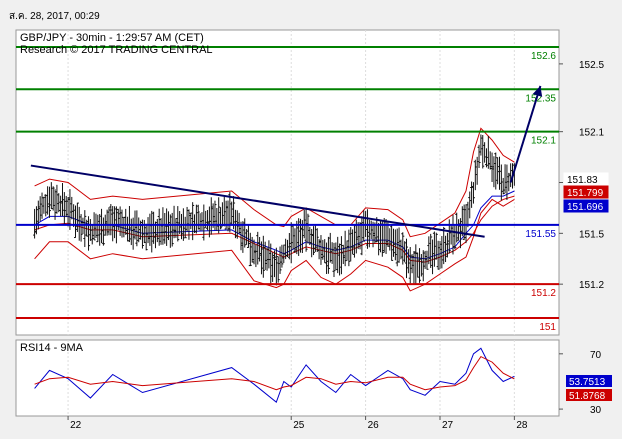 The image size is (622, 439). Describe the element at coordinates (591, 285) in the screenshot. I see `price-tick-label: 151.2` at that location.